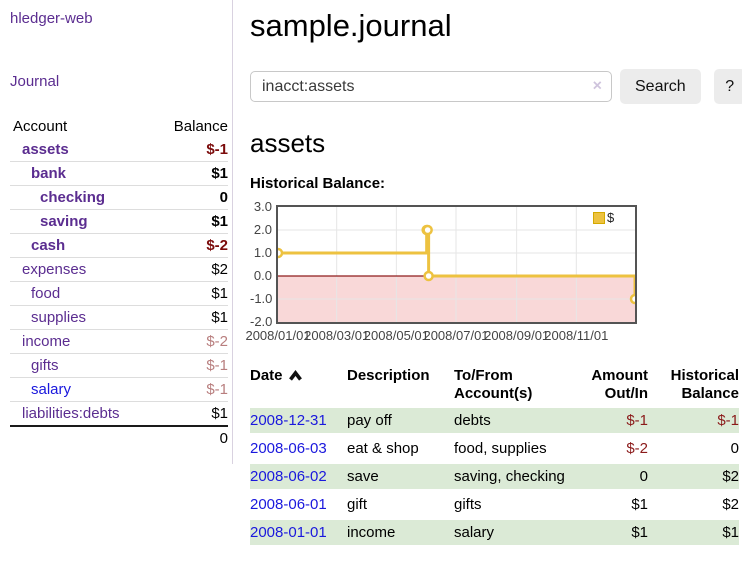 This screenshot has width=742, height=582. Describe the element at coordinates (318, 183) in the screenshot. I see `chart-title: Historical Balance:` at that location.